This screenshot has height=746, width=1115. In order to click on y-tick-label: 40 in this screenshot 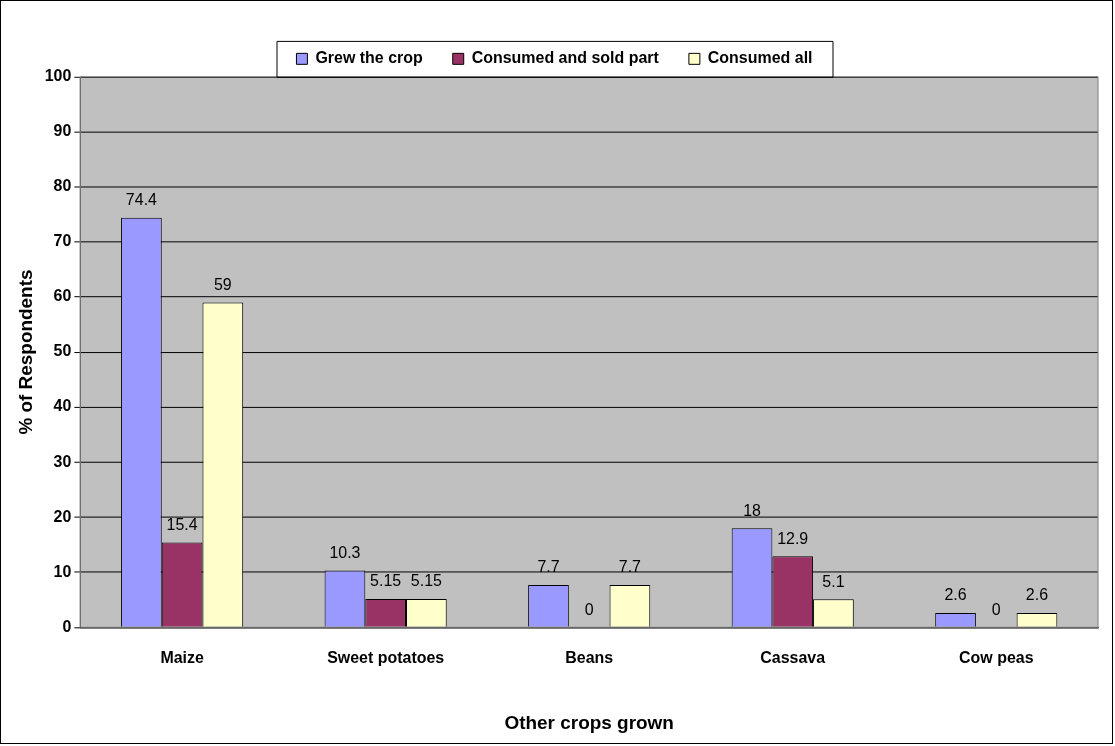, I will do `click(62, 406)`.